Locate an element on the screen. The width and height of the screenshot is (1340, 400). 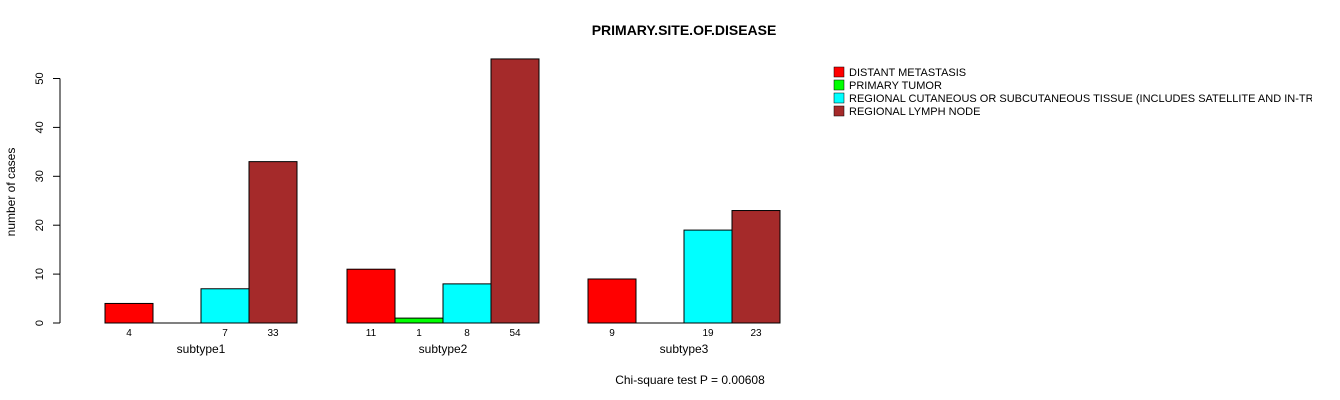
y-axis: 0 10 20 30 40 50 is located at coordinates (47, 199).